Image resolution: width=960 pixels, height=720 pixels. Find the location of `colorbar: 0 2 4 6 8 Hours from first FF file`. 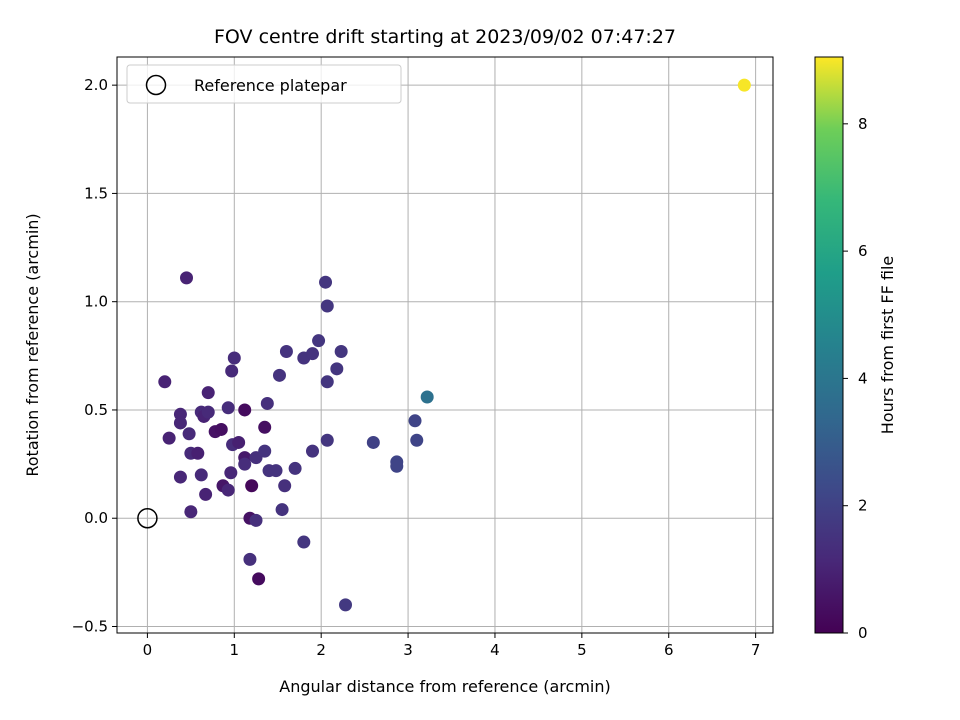

colorbar: 0 2 4 6 8 Hours from first FF file is located at coordinates (855, 349).